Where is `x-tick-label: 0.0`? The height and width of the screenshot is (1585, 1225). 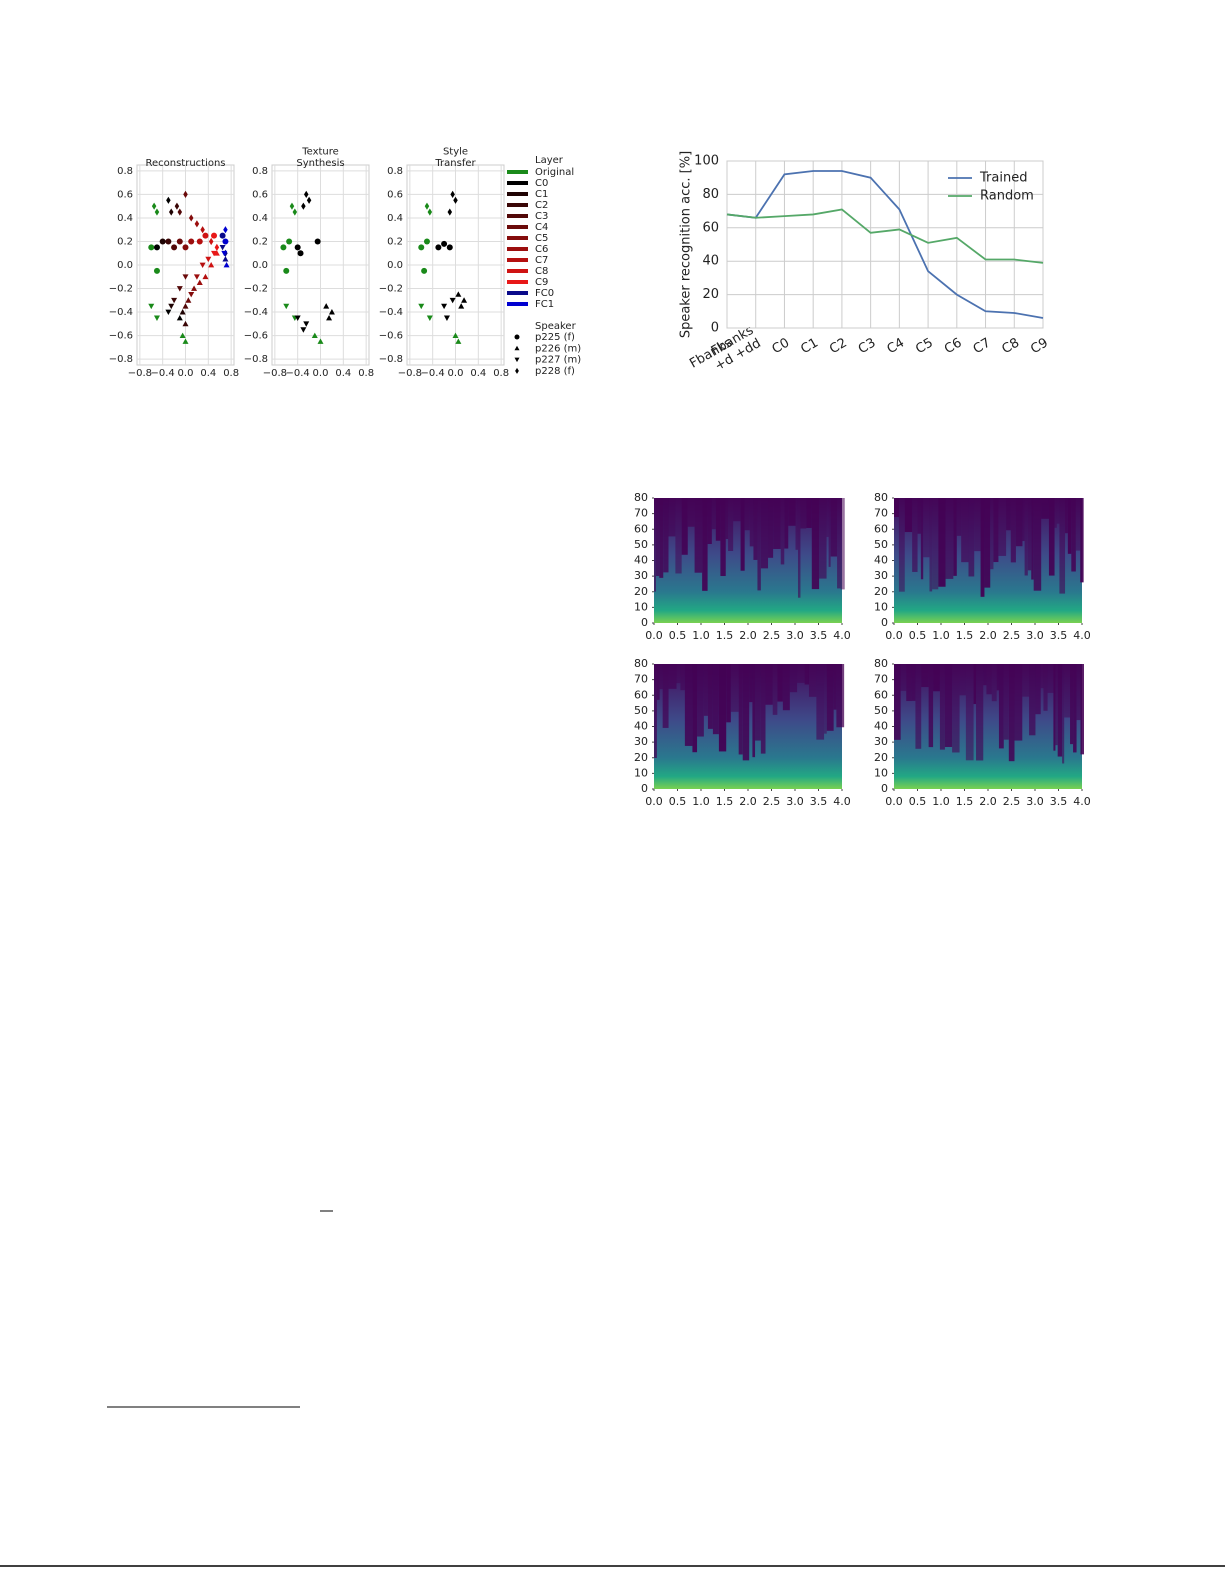 x-tick-label: 0.0 is located at coordinates (894, 801).